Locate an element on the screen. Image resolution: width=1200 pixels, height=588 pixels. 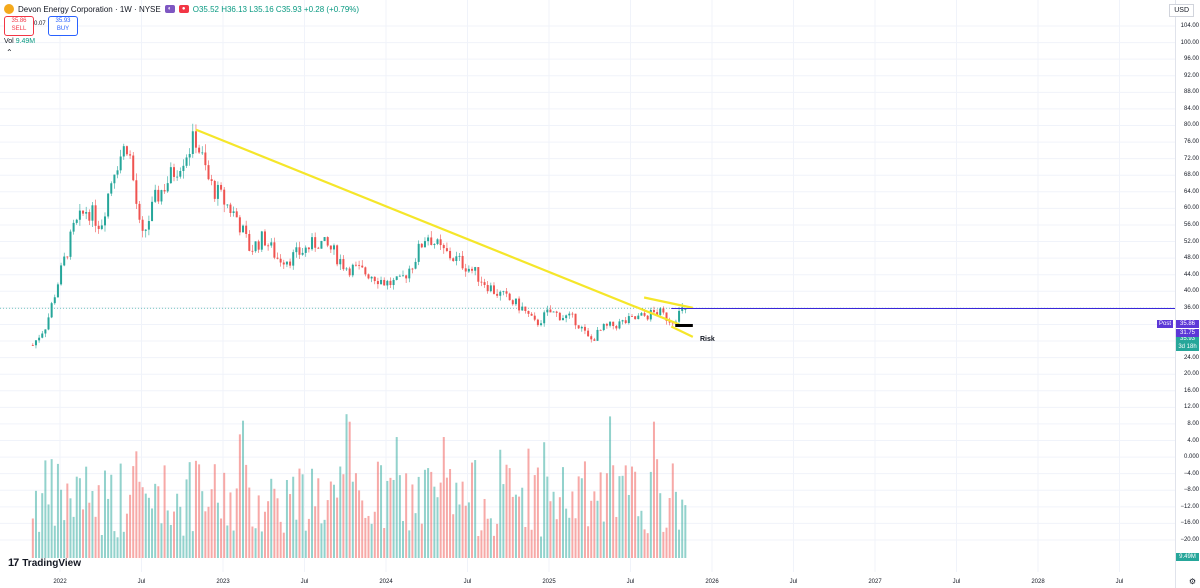
buy-button: 35.93 BUY is located at coordinates (63, 26).